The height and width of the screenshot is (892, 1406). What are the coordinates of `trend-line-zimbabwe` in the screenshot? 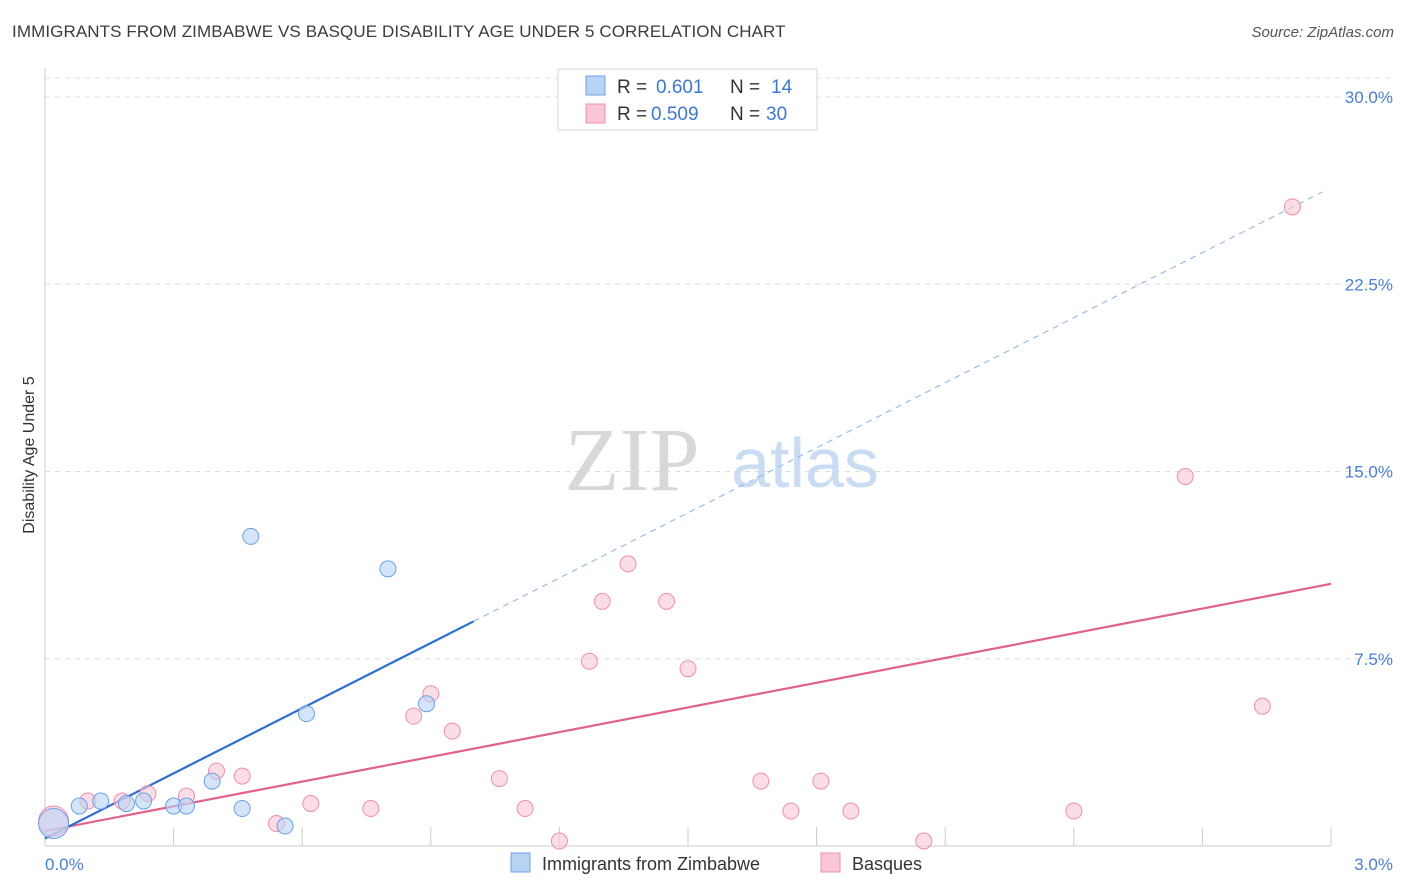 It's located at (259, 730).